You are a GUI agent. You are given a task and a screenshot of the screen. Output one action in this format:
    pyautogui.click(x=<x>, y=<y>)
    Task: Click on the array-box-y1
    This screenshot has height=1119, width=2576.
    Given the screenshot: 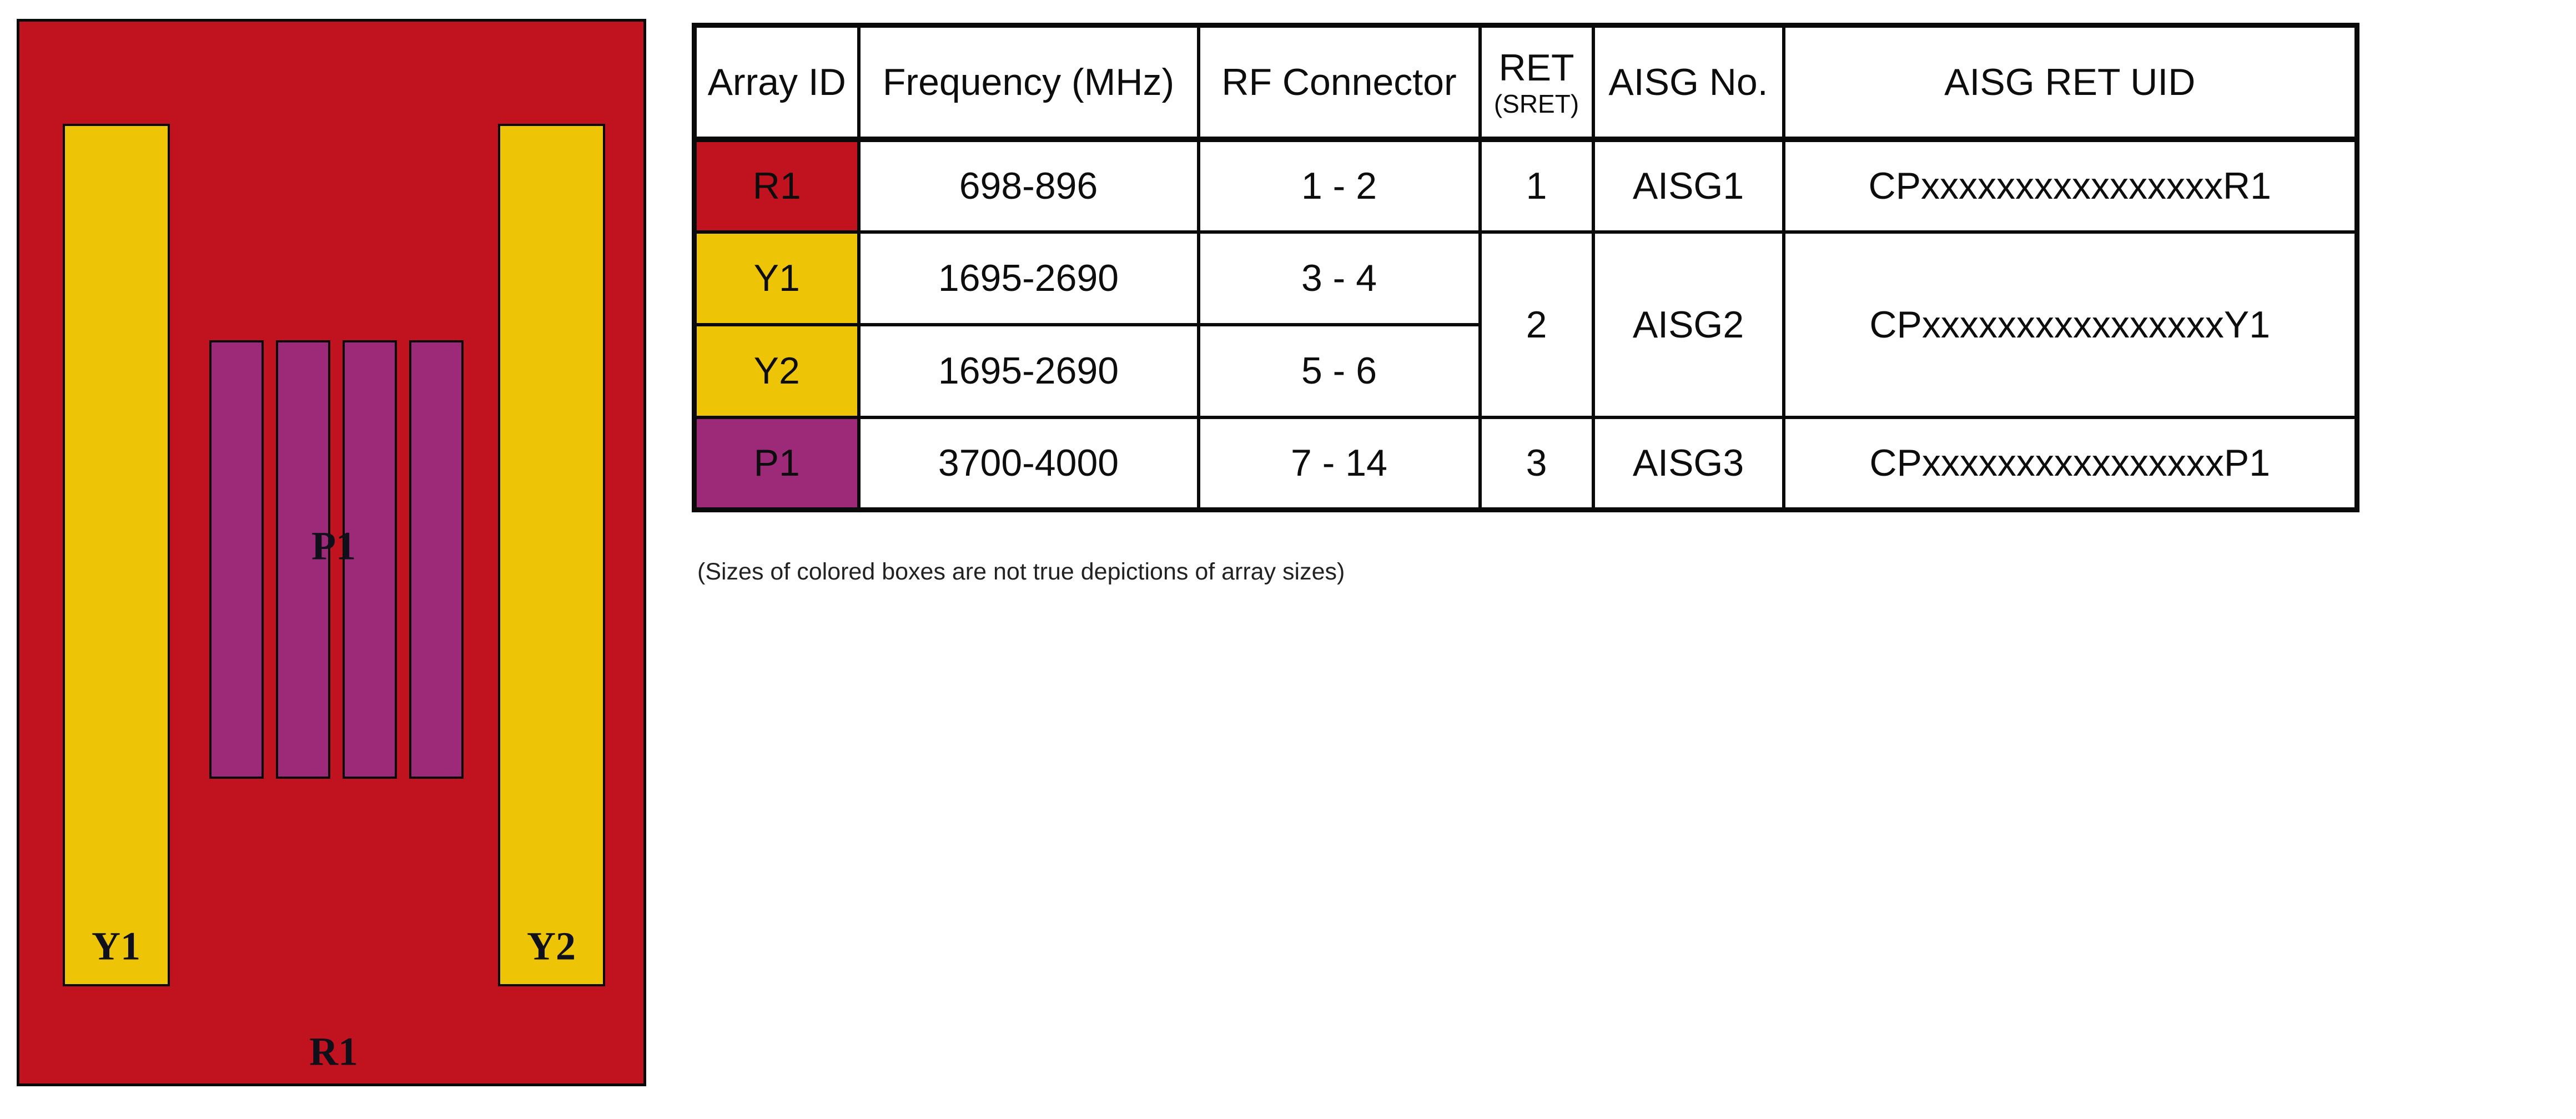 What is the action you would take?
    pyautogui.click(x=116, y=555)
    